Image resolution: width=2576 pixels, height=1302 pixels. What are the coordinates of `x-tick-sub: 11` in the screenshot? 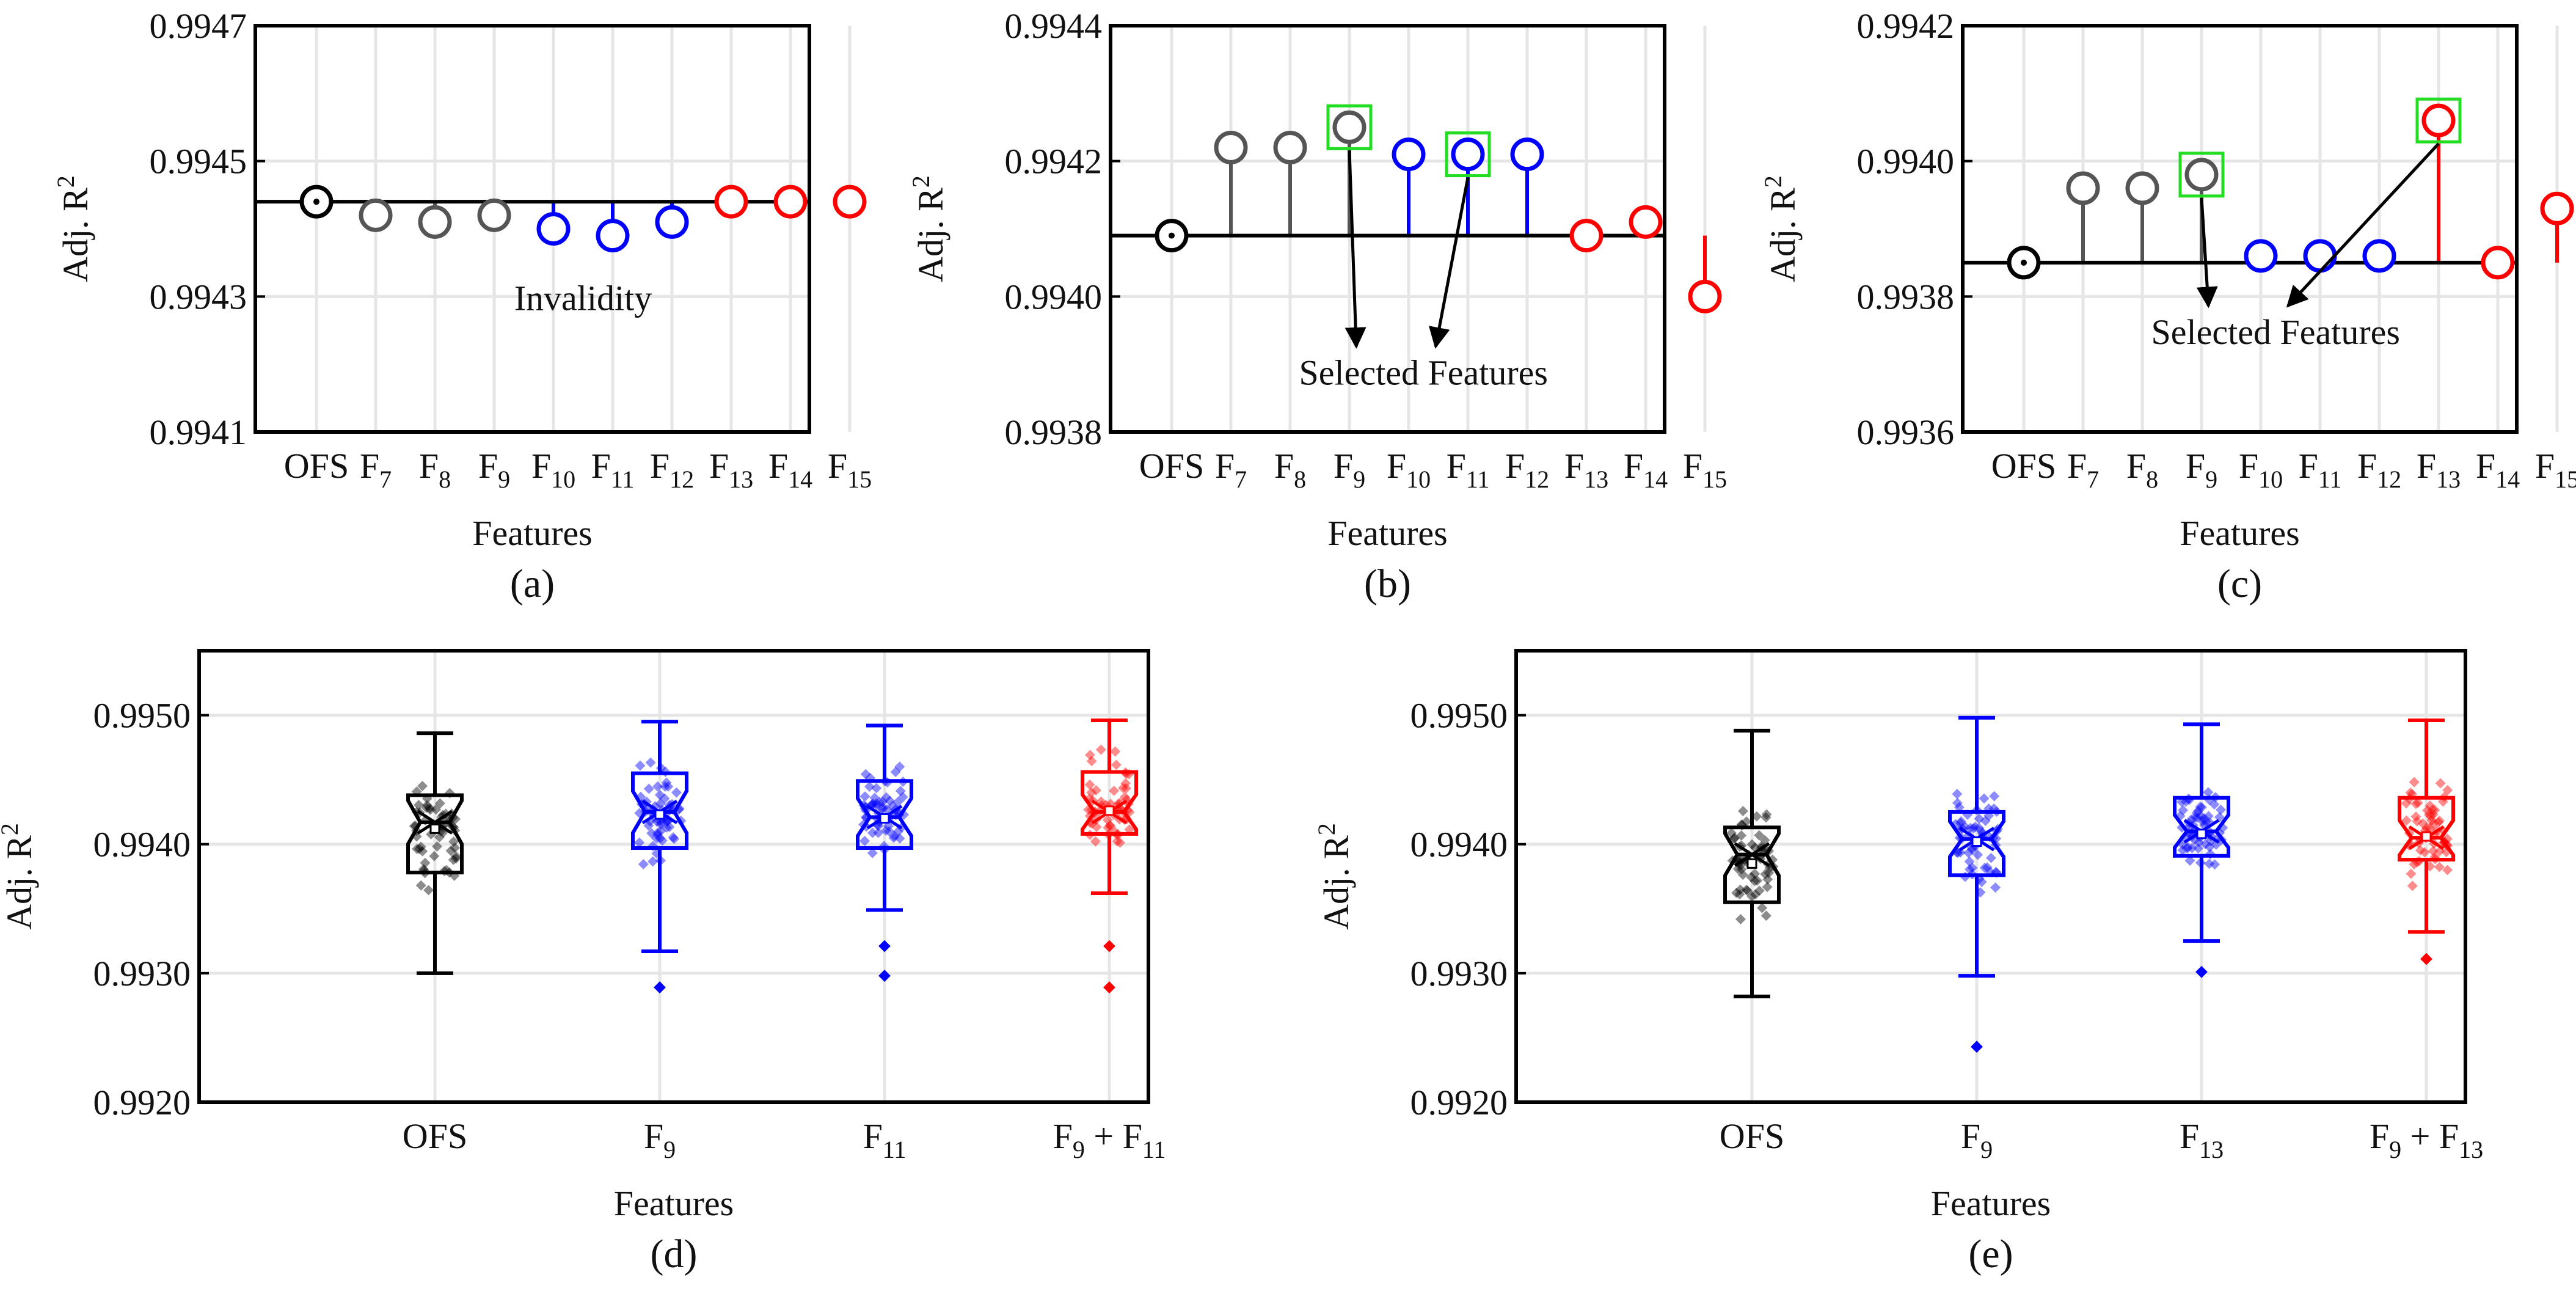 It's located at (1478, 480).